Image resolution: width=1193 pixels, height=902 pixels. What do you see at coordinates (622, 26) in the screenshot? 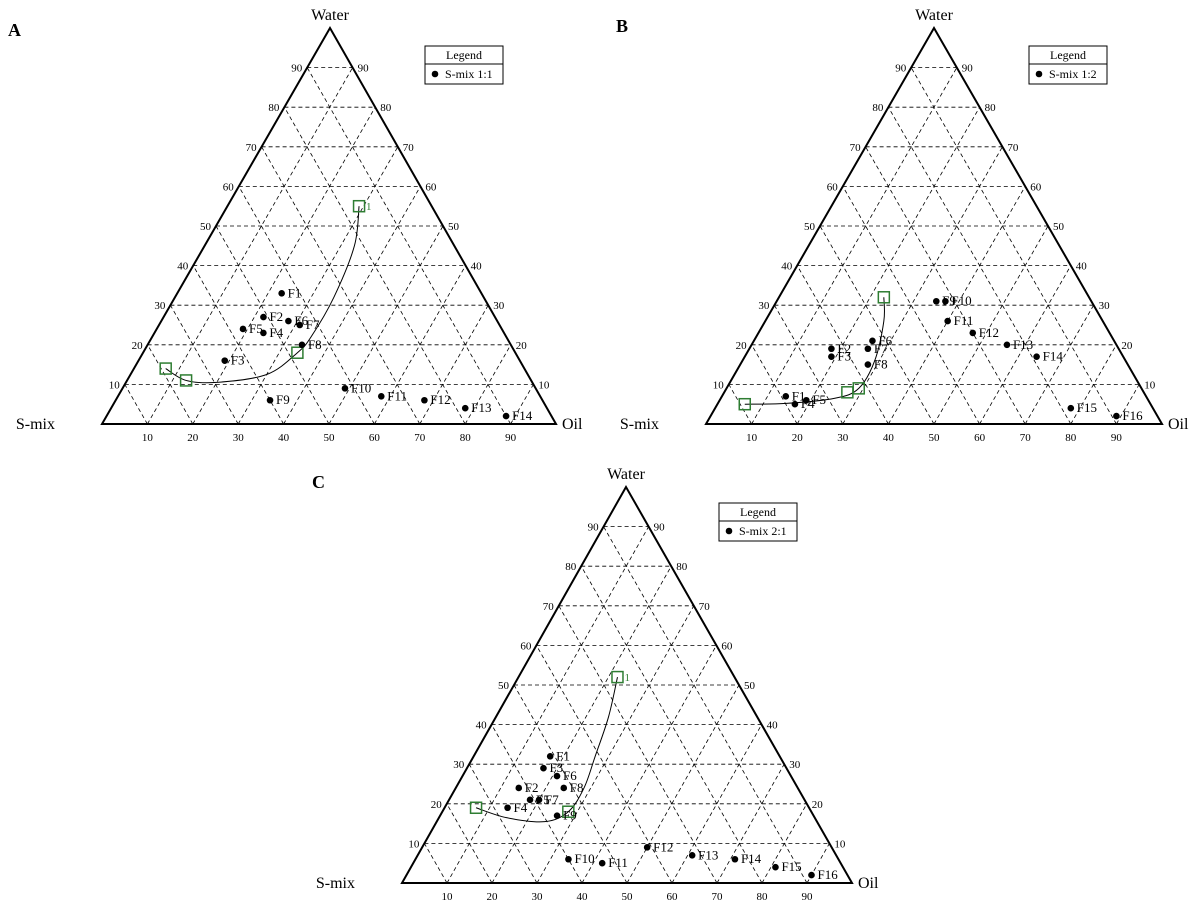
I see `panel-label: B` at bounding box center [622, 26].